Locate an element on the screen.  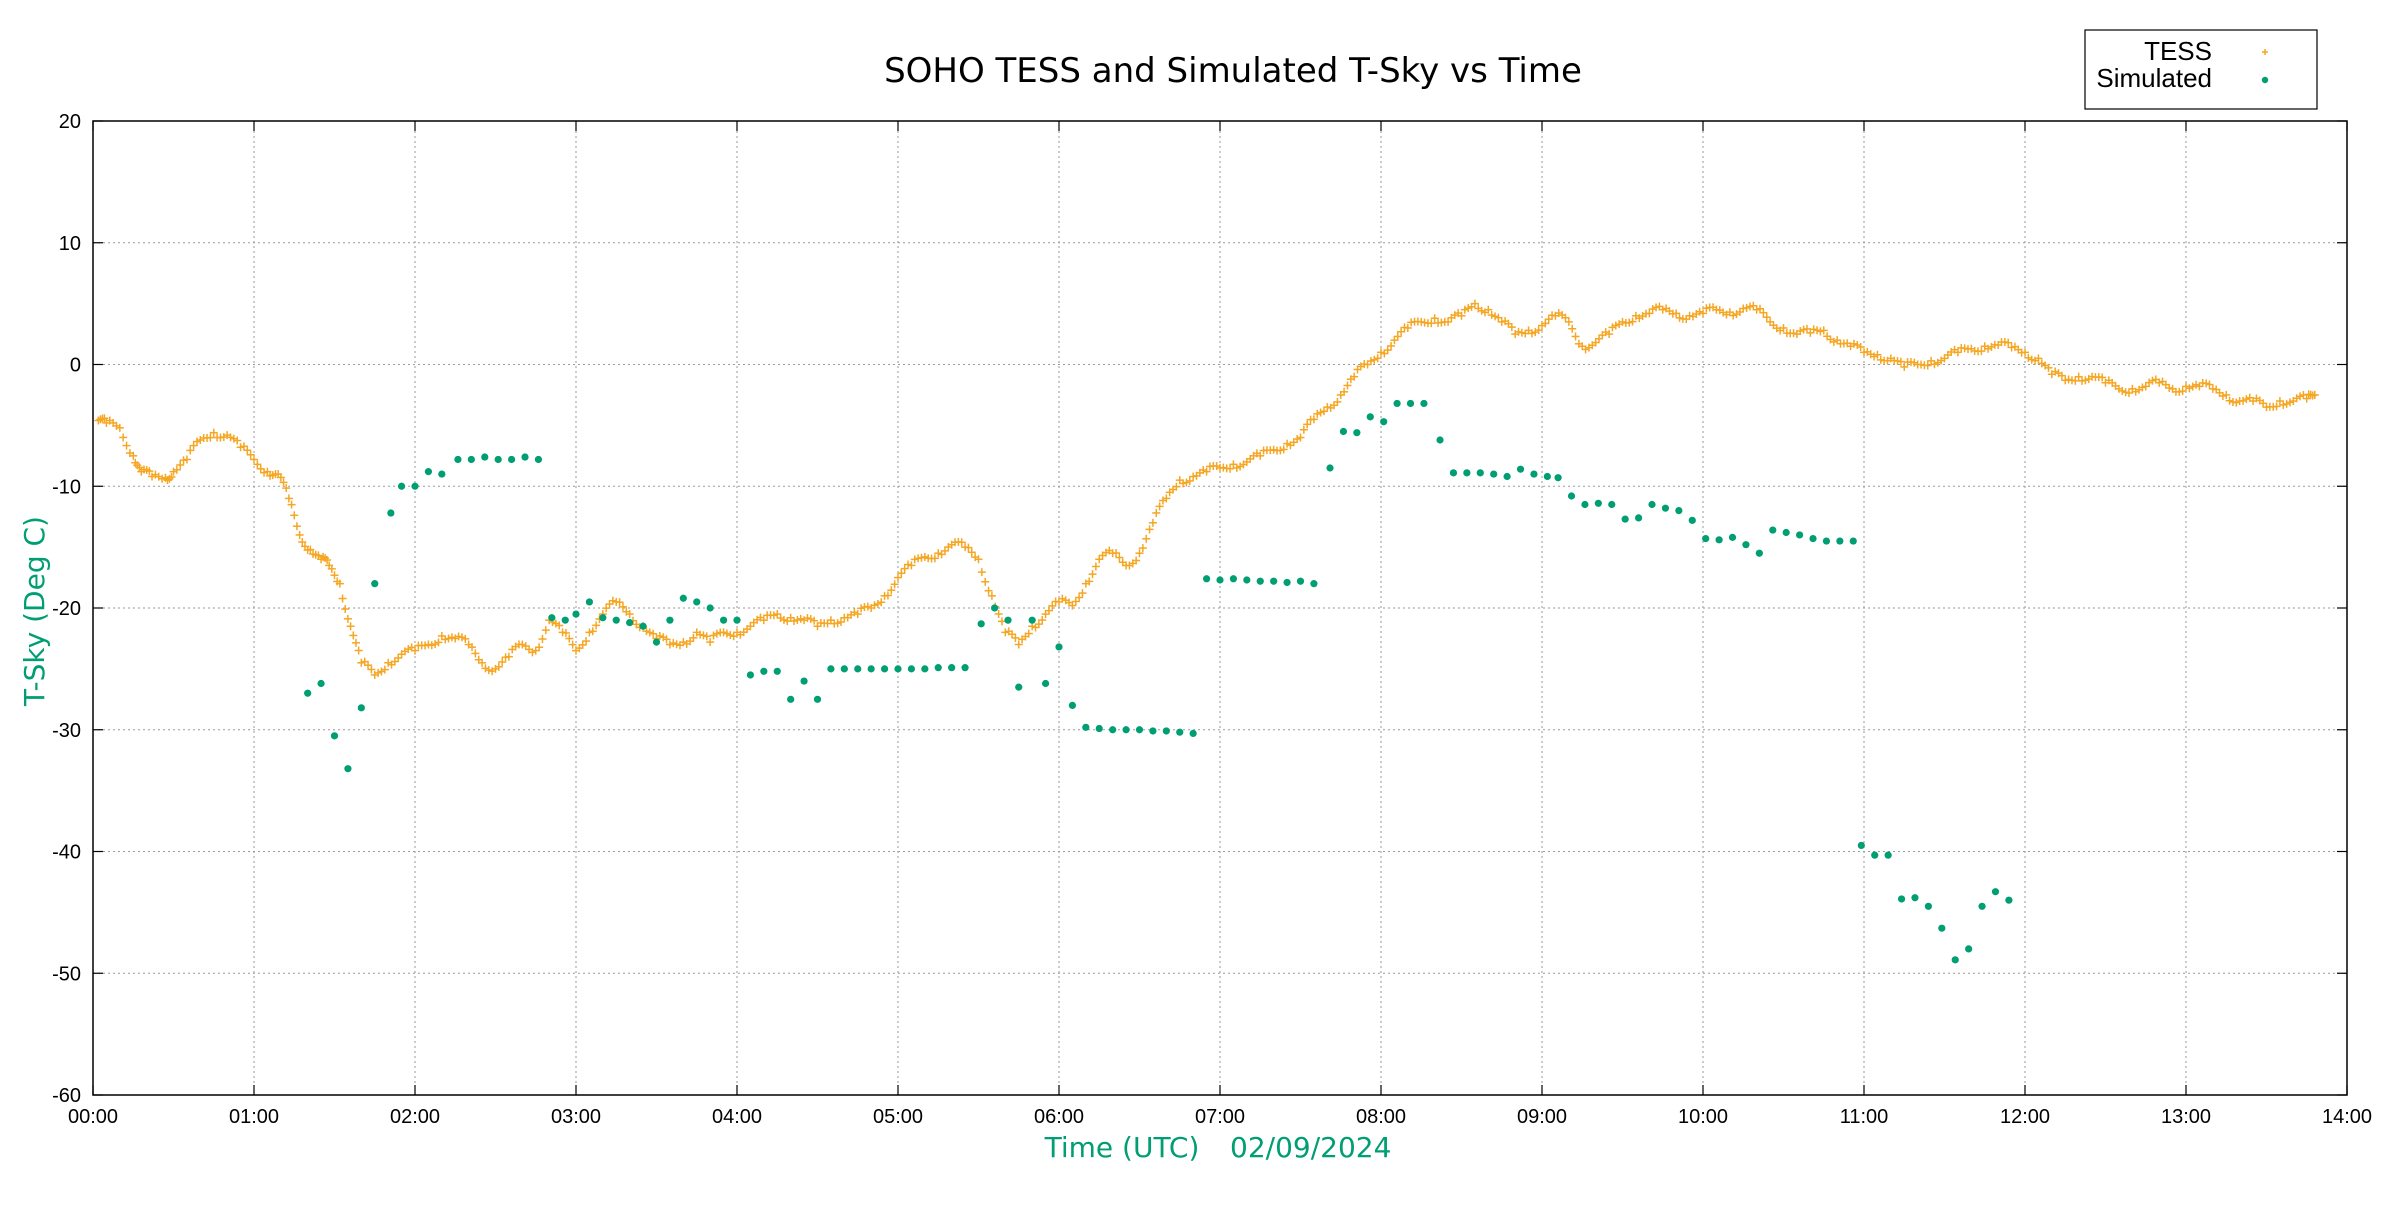
x-tick-label: 10:00 is located at coordinates (1703, 1117).